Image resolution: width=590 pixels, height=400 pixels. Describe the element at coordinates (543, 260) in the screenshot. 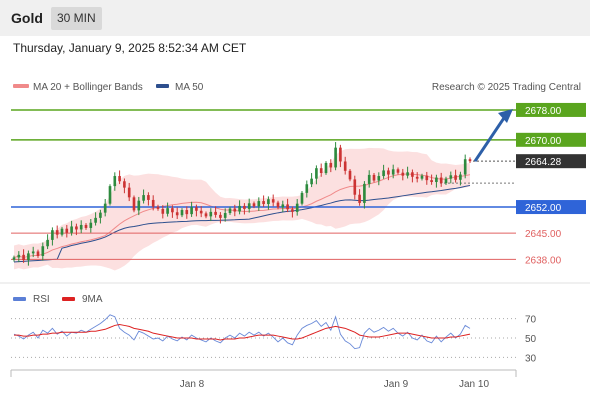

I see `level-label-2638.00: 2638.00` at that location.